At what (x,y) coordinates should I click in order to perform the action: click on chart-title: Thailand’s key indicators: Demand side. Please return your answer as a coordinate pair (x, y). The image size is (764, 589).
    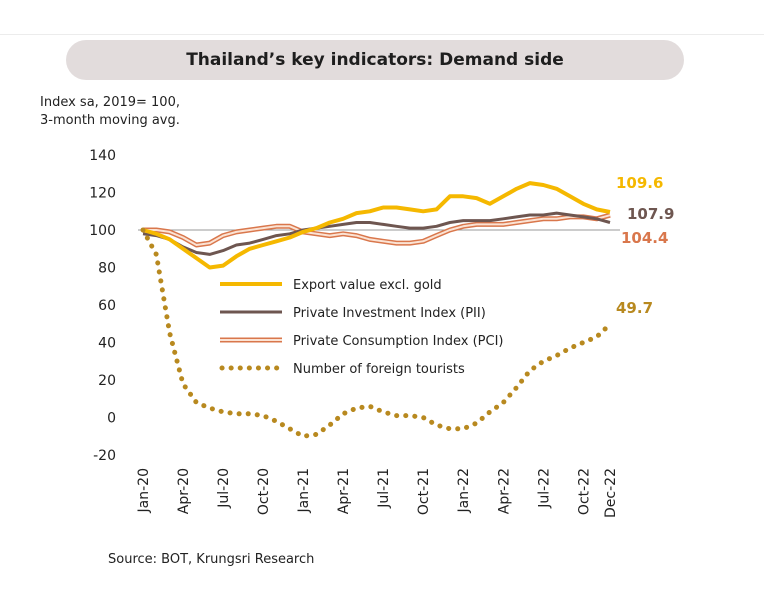
    Looking at the image, I should click on (375, 60).